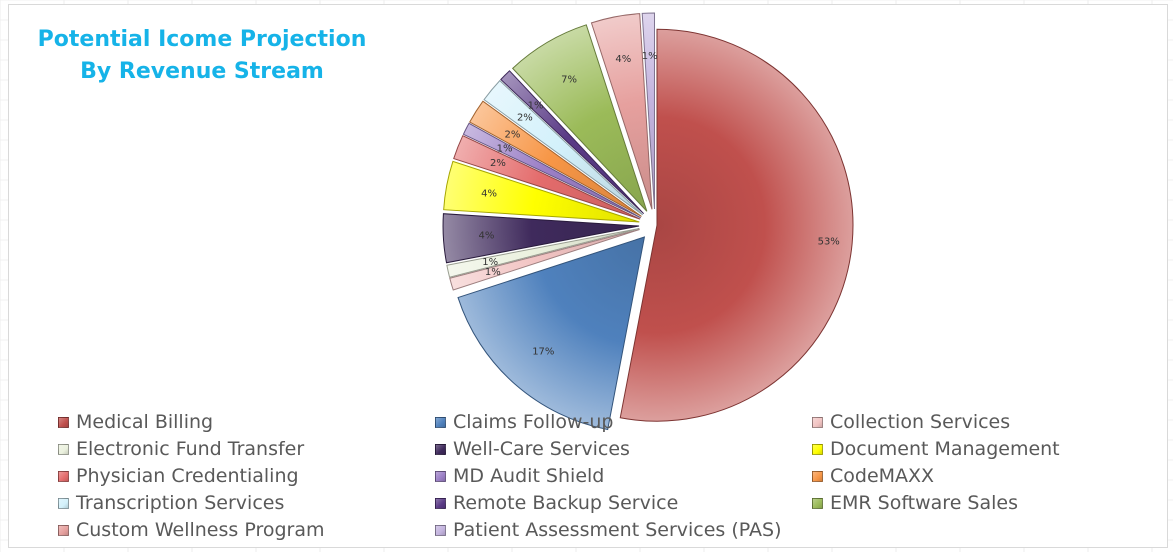 The height and width of the screenshot is (552, 1173). Describe the element at coordinates (493, 272) in the screenshot. I see `data-label-collection-services: 1%` at that location.